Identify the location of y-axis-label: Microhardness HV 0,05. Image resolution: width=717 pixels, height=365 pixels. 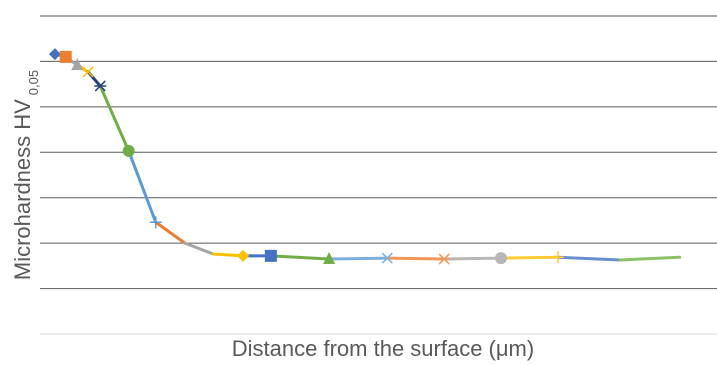
(25, 175).